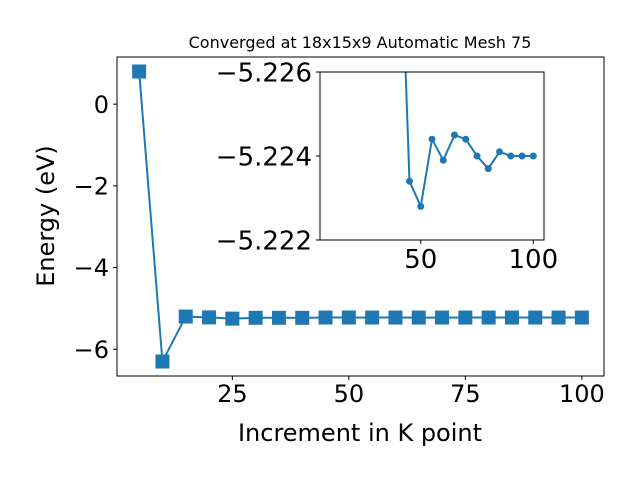 The width and height of the screenshot is (640, 480). What do you see at coordinates (264, 157) in the screenshot?
I see `y-tick-label: −5.224` at bounding box center [264, 157].